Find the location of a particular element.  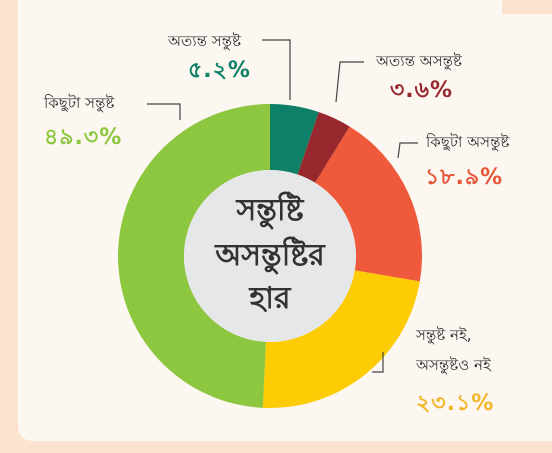

label-neutral-line-1: সন্তুষ্ট নই, is located at coordinates (443, 335).